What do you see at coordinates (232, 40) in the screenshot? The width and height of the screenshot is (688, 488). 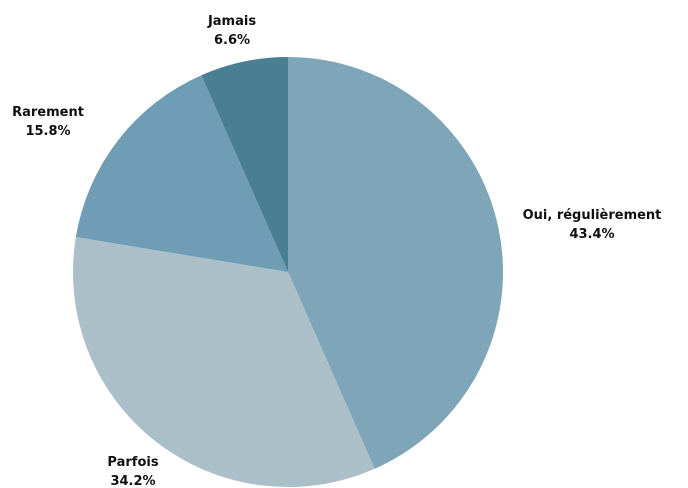 I see `slice-value-jamais: 6.6%` at bounding box center [232, 40].